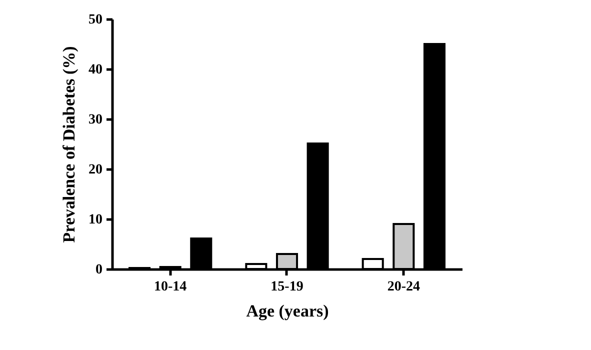 Image resolution: width=591 pixels, height=350 pixels. Describe the element at coordinates (95, 170) in the screenshot. I see `y-tick-label: 20` at that location.